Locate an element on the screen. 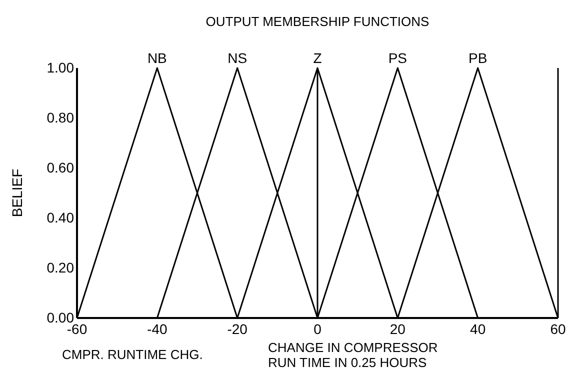 This screenshot has height=381, width=588. y-tick-label: 1.00 is located at coordinates (60, 67).